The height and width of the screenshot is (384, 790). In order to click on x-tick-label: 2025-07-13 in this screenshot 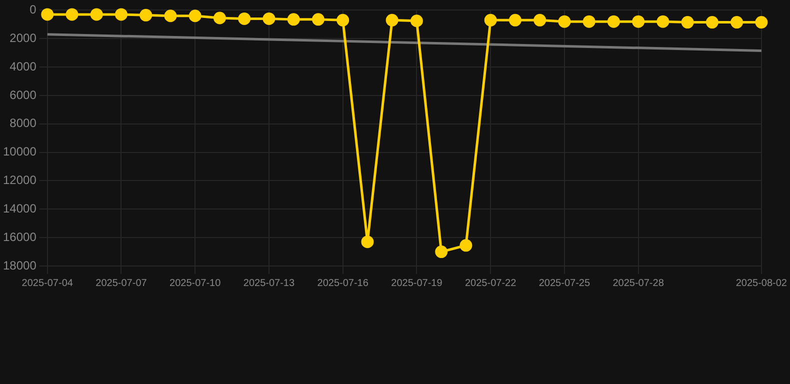, I will do `click(269, 283)`.